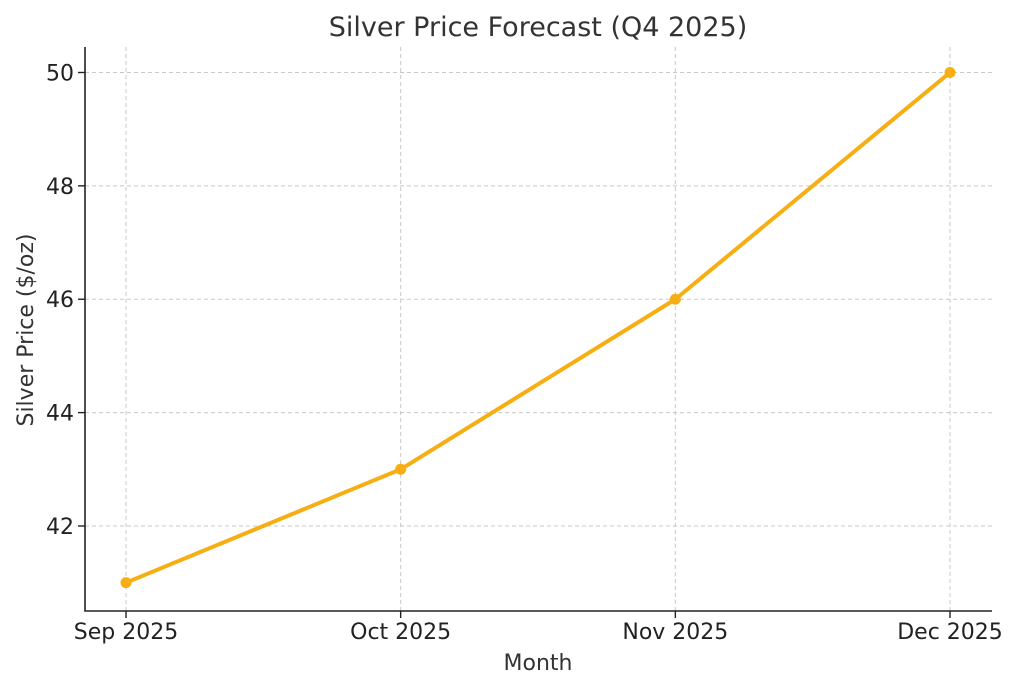  What do you see at coordinates (60, 74) in the screenshot?
I see `y-tick-label: 50` at bounding box center [60, 74].